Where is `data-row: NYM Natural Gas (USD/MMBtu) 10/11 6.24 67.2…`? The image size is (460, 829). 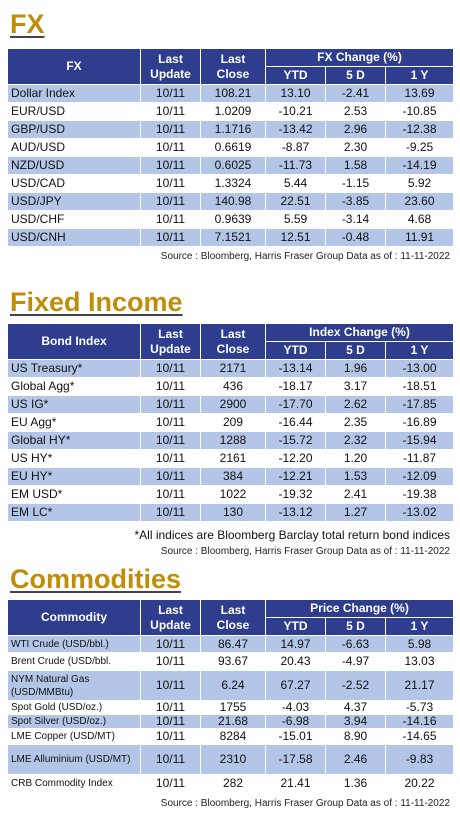
data-row: NYM Natural Gas (USD/MMBtu) 10/11 6.24 67.2… is located at coordinates (230, 685).